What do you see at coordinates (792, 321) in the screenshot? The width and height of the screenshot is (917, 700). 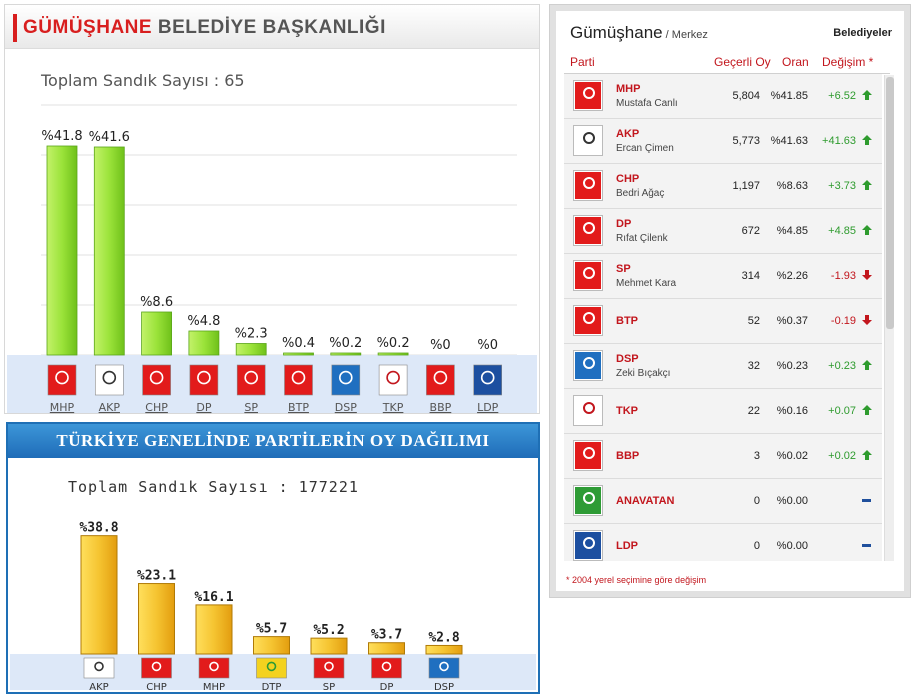 I see `vote-ratio: %0.37` at bounding box center [792, 321].